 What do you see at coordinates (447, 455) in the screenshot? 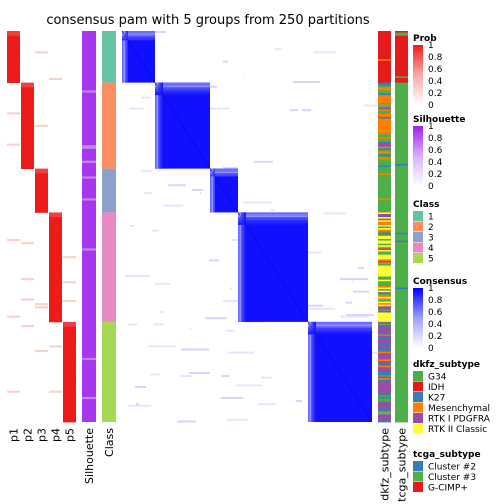
I see `legend-title-tcga_subtype: tcga_subtype` at bounding box center [447, 455].